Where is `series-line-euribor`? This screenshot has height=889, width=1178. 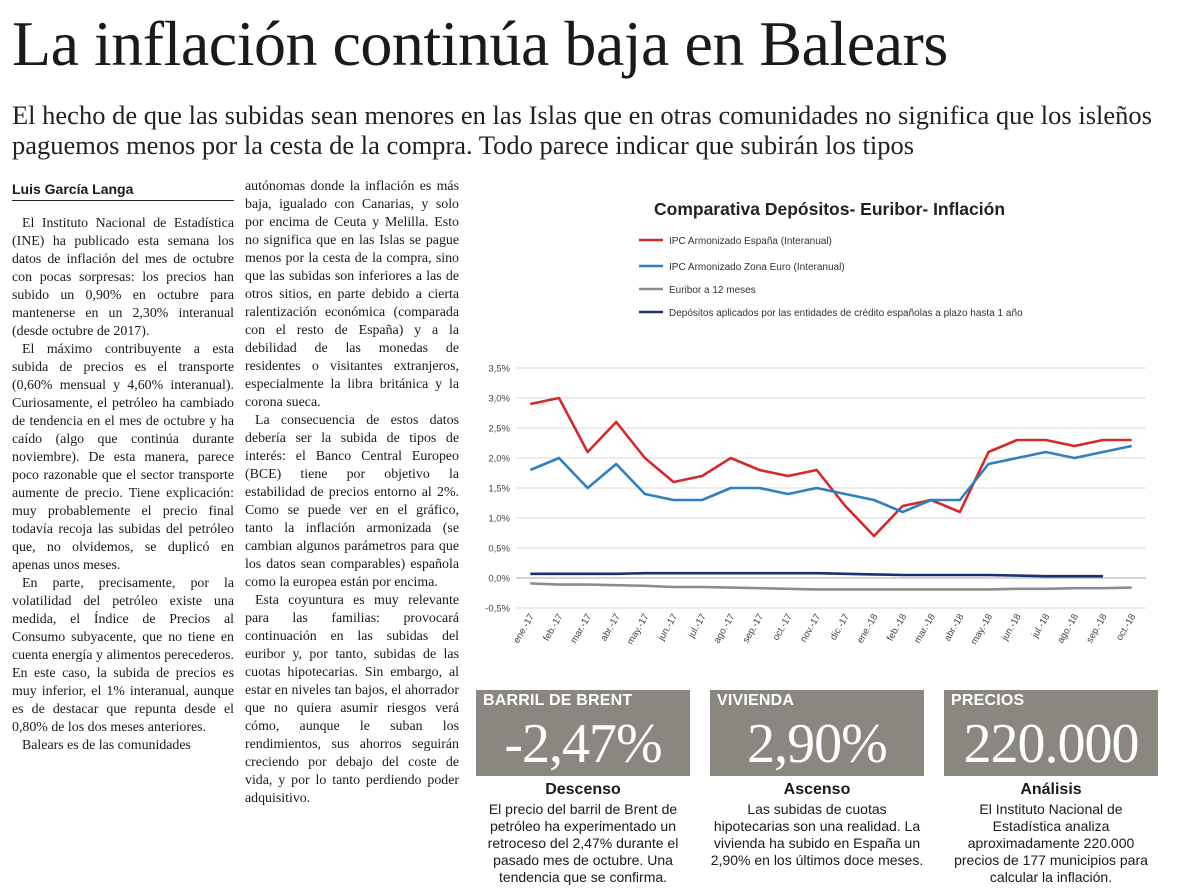
series-line-euribor is located at coordinates (831, 586).